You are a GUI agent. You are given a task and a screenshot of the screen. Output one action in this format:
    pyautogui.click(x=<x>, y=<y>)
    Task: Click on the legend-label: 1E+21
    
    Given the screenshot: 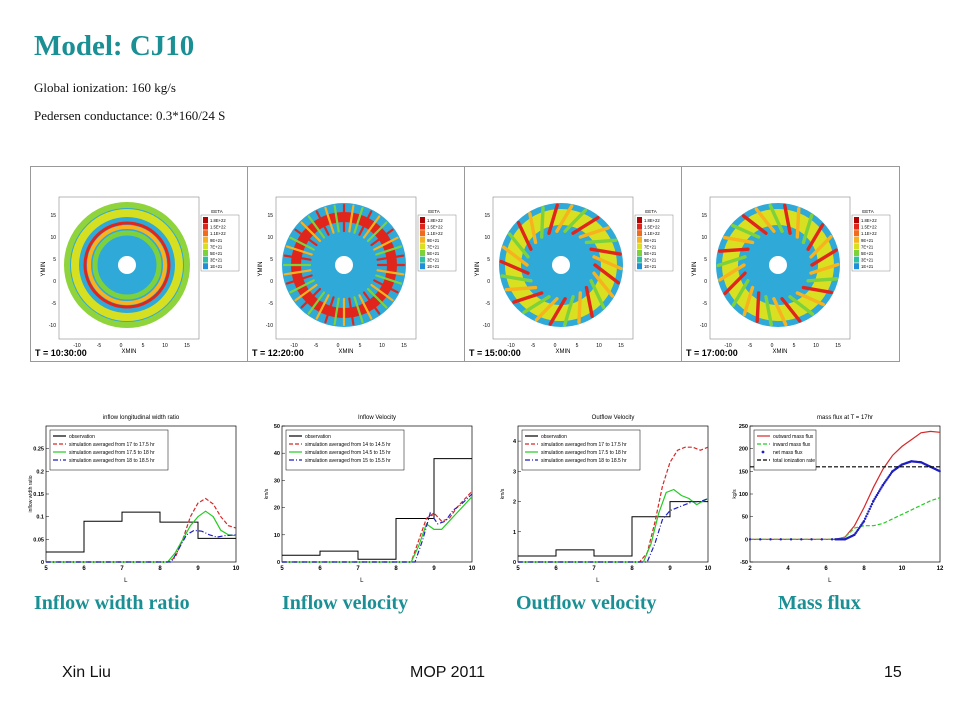 What is the action you would take?
    pyautogui.click(x=650, y=266)
    